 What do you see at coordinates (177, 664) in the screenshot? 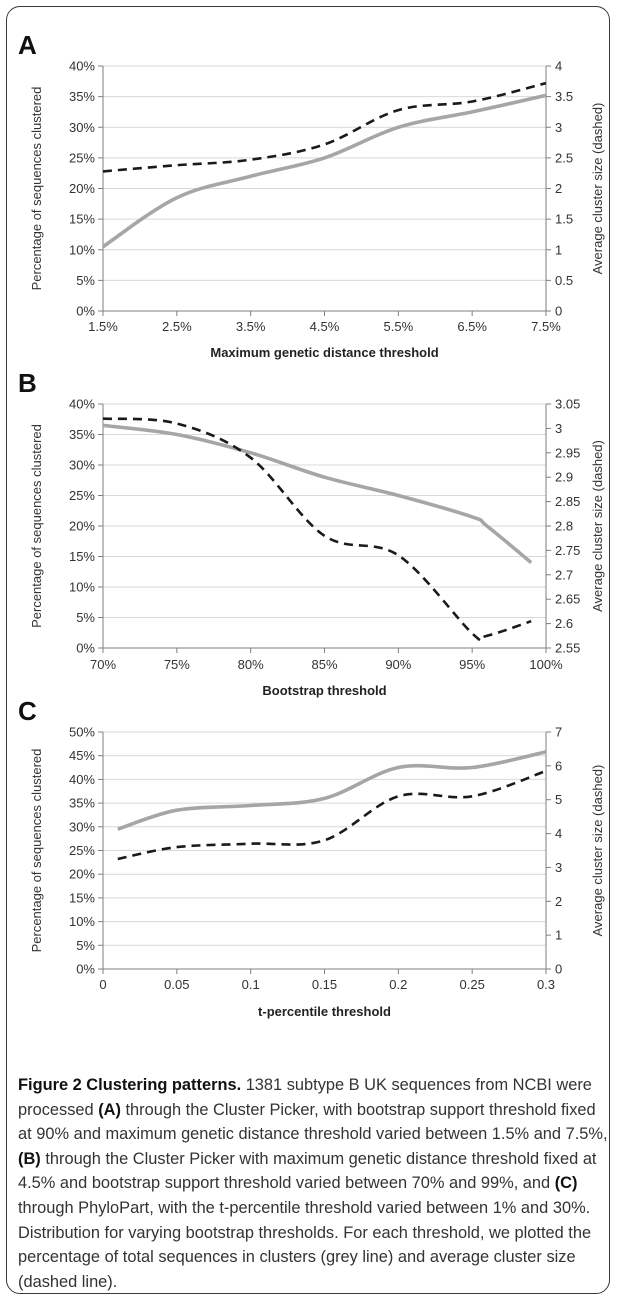
I see `x-tick-label: 75%` at bounding box center [177, 664].